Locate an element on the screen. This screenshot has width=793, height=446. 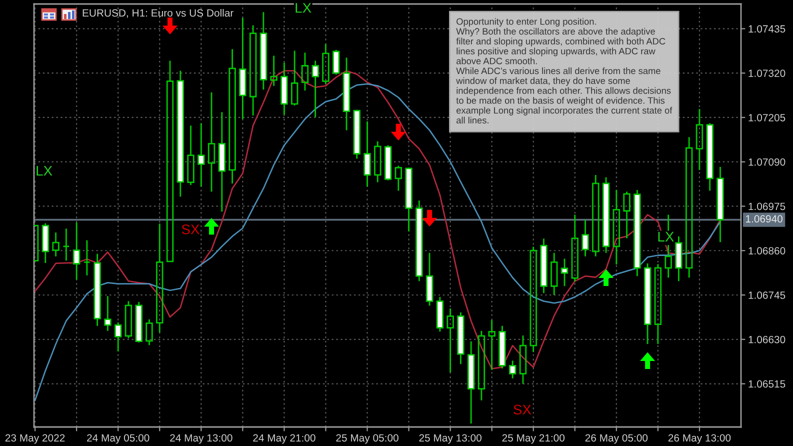
x-tick-label: 23 May 2022 is located at coordinates (35, 439).